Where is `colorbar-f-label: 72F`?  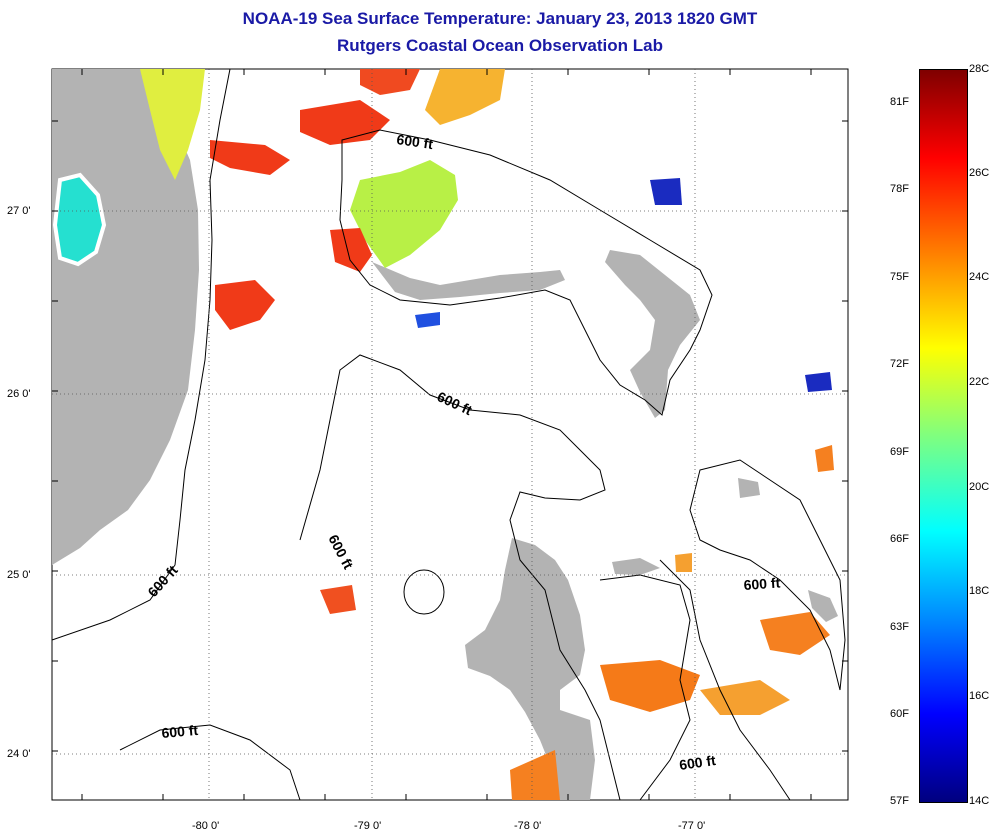 colorbar-f-label: 72F is located at coordinates (899, 364).